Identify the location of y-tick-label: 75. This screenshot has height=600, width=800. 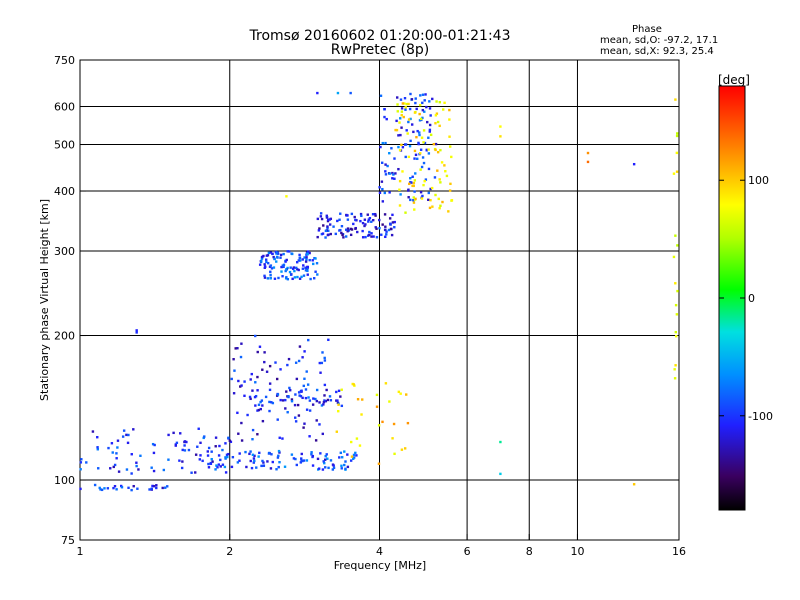
(68, 540).